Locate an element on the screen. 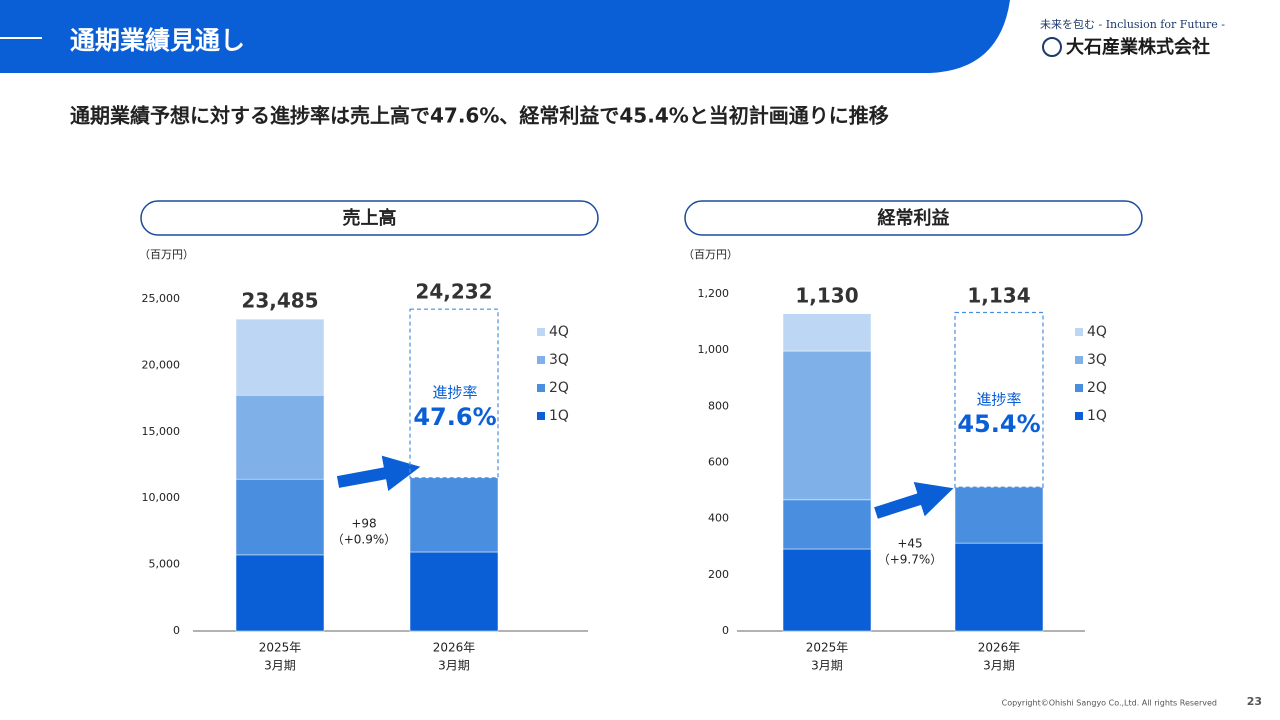  total-label: 24,232 is located at coordinates (453, 292).